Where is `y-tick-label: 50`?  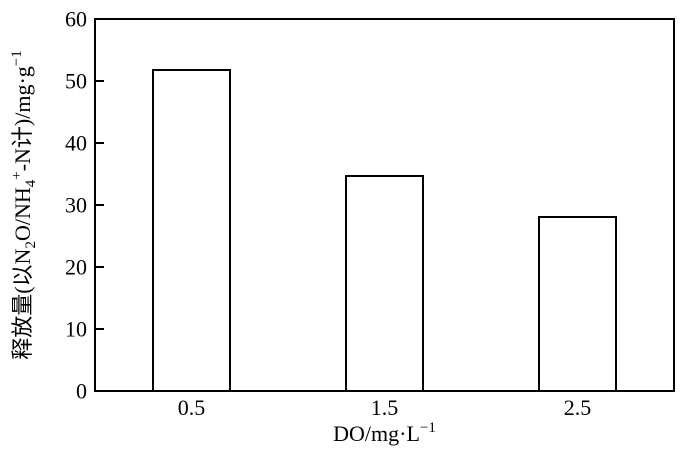 y-tick-label: 50 is located at coordinates (76, 81).